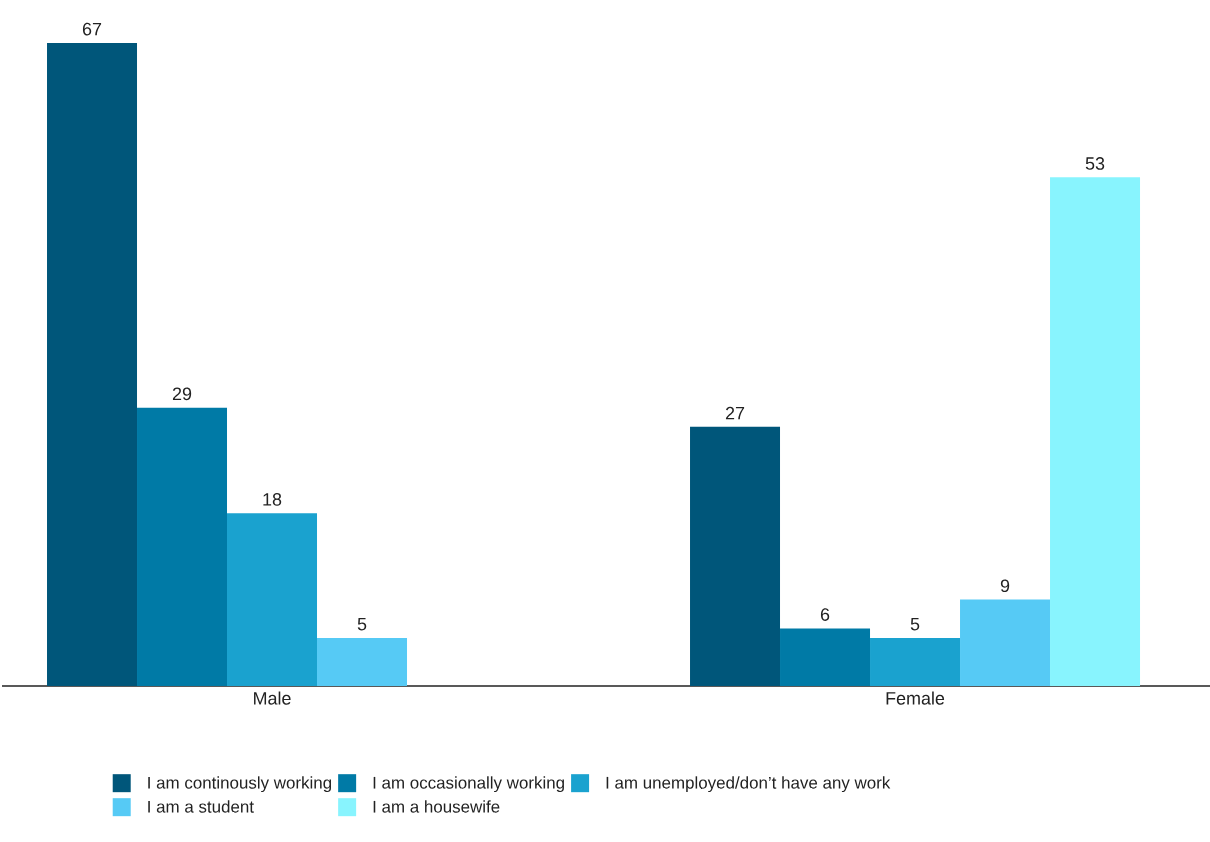  I want to click on x-tick-label: Male, so click(272, 698).